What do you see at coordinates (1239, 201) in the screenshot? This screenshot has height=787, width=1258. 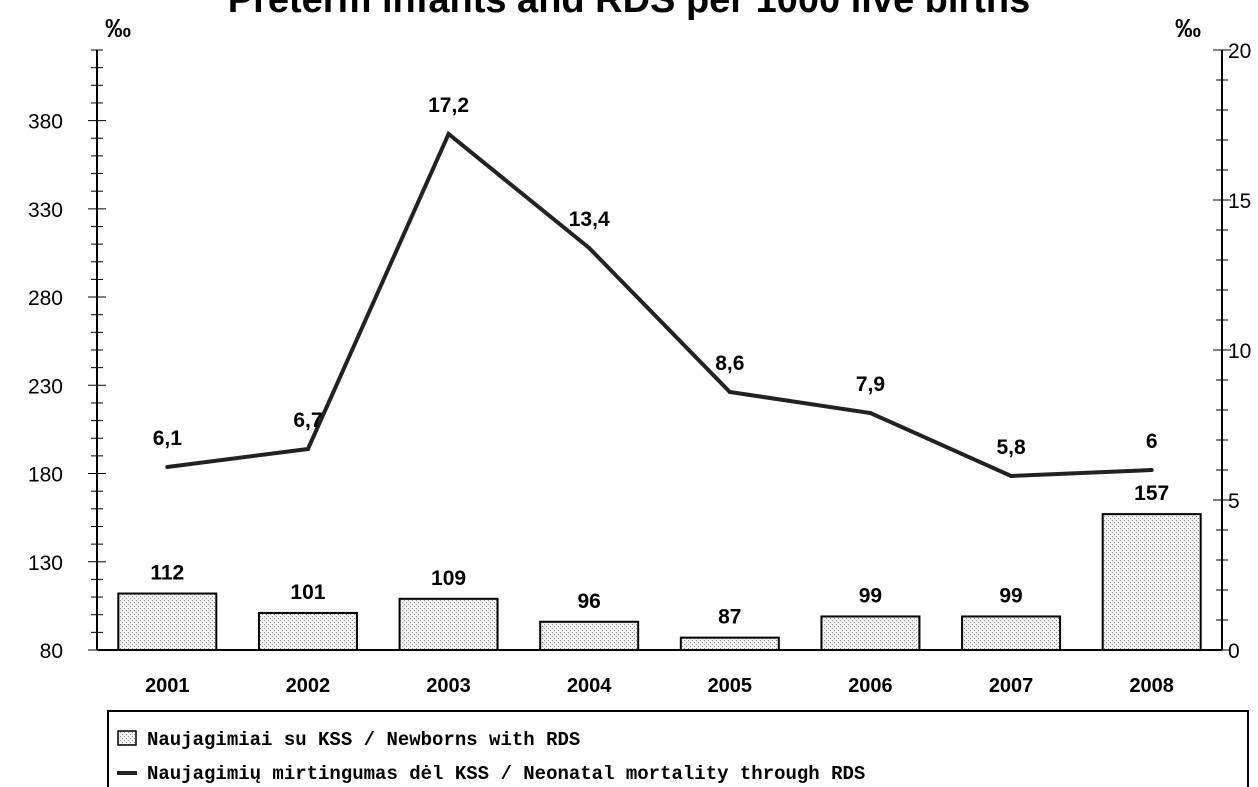 I see `right-tick-label: 15` at bounding box center [1239, 201].